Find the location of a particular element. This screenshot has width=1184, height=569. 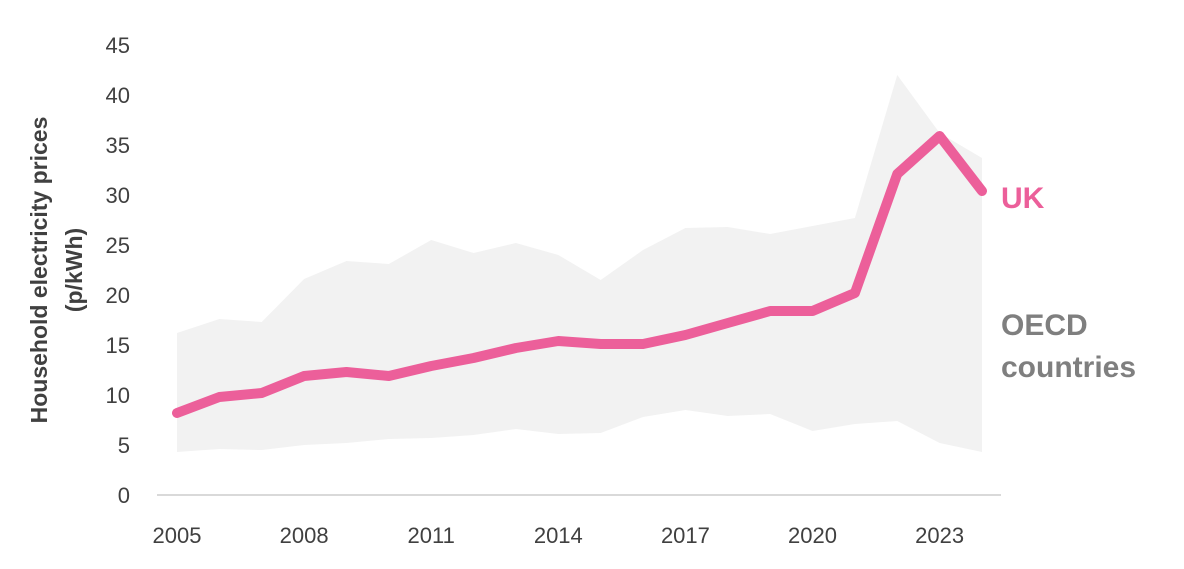

uk-series-label: UK is located at coordinates (1023, 198).